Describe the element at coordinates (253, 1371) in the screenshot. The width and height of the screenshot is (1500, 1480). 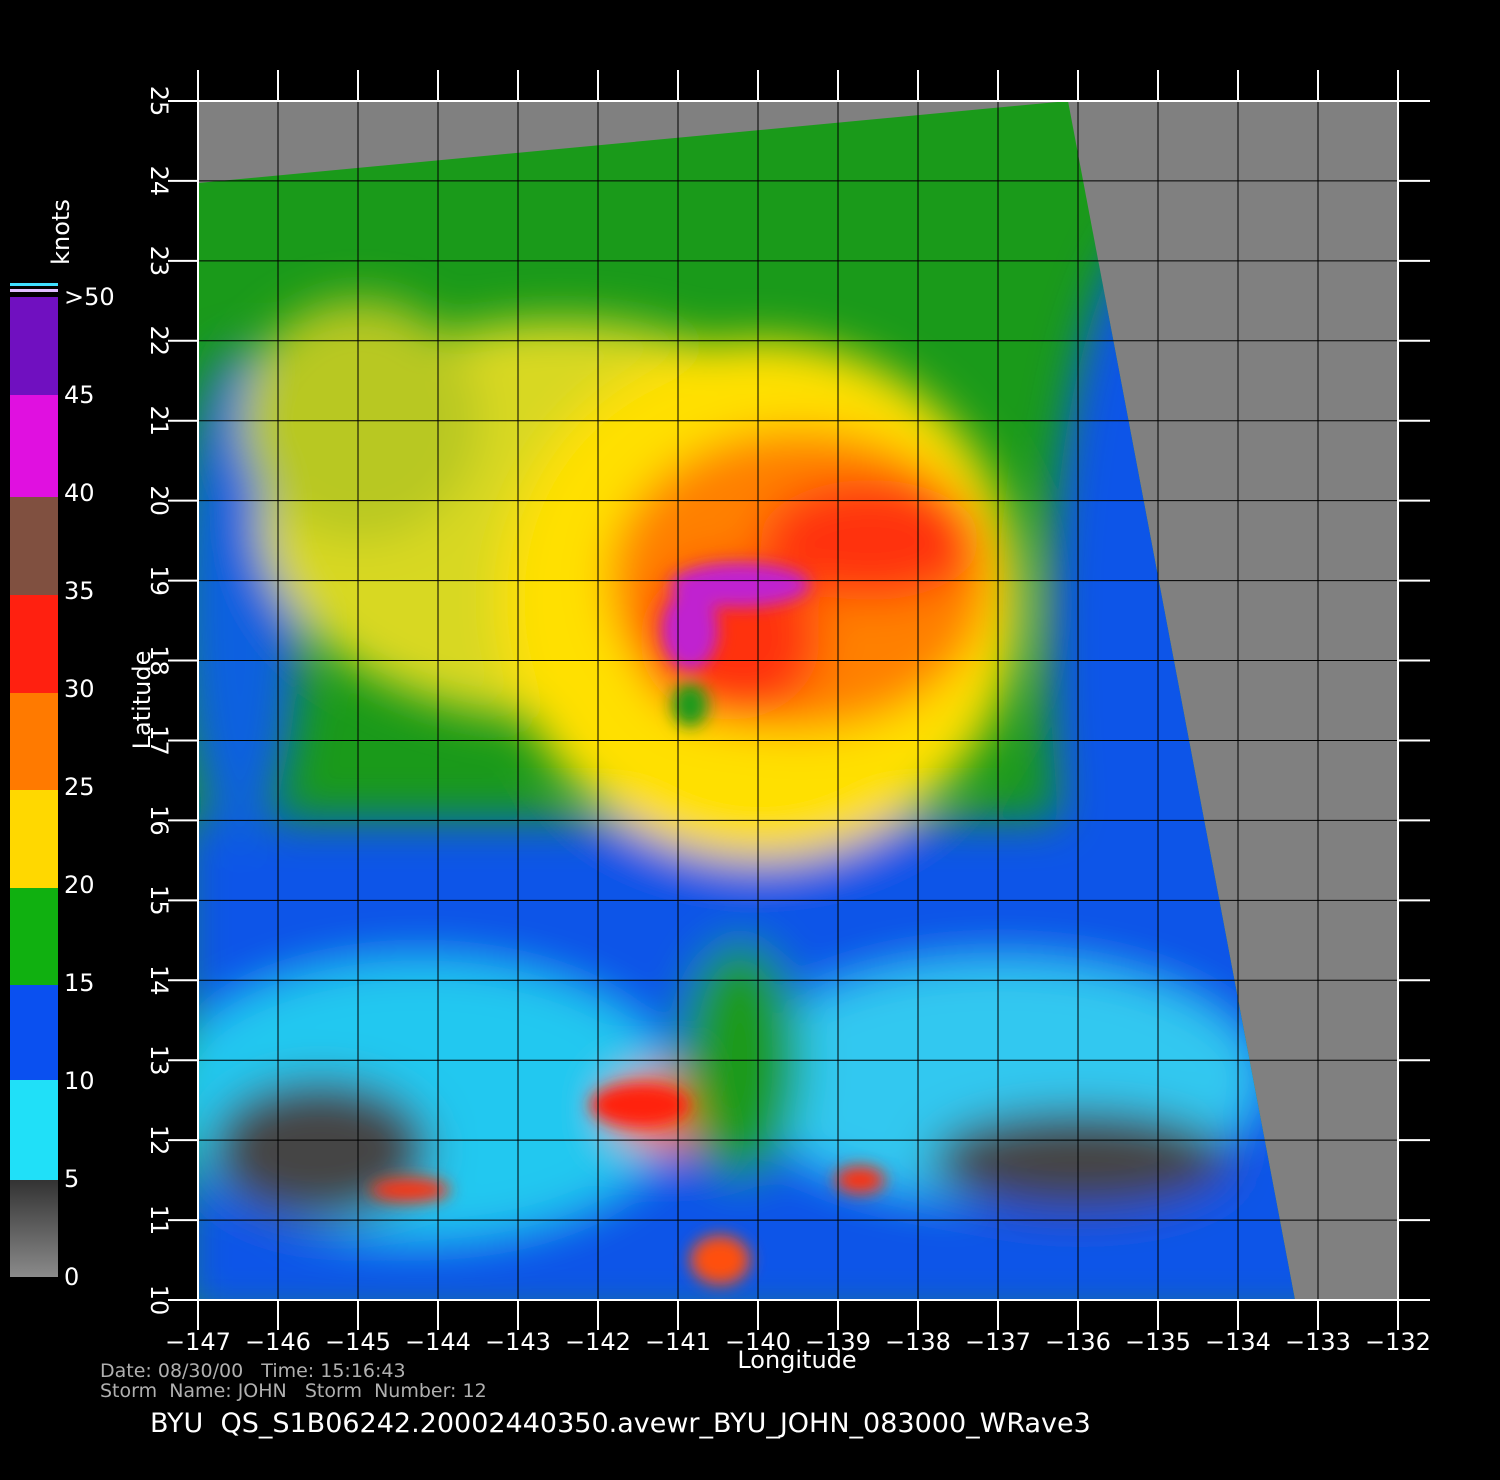
I see `date-line: Date: 08/30/00 Time: 15:16:43` at that location.